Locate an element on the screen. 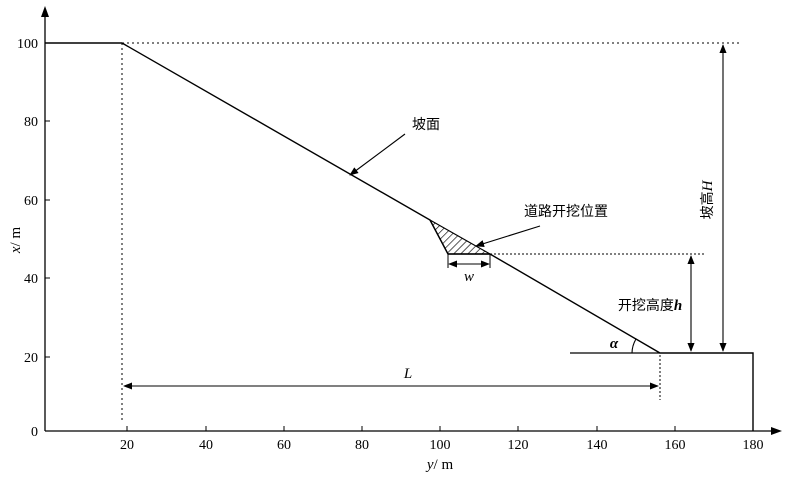 This screenshot has height=477, width=792. y-tick-label: 40 is located at coordinates (31, 279).